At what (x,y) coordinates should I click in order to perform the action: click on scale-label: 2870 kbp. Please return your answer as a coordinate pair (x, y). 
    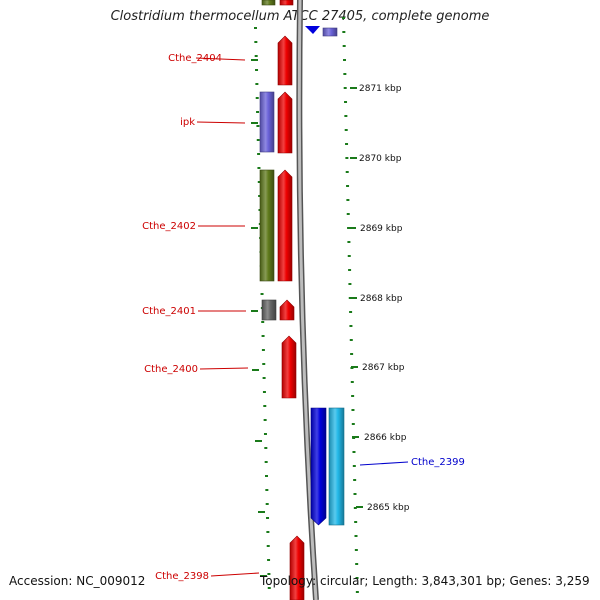
    Looking at the image, I should click on (380, 159).